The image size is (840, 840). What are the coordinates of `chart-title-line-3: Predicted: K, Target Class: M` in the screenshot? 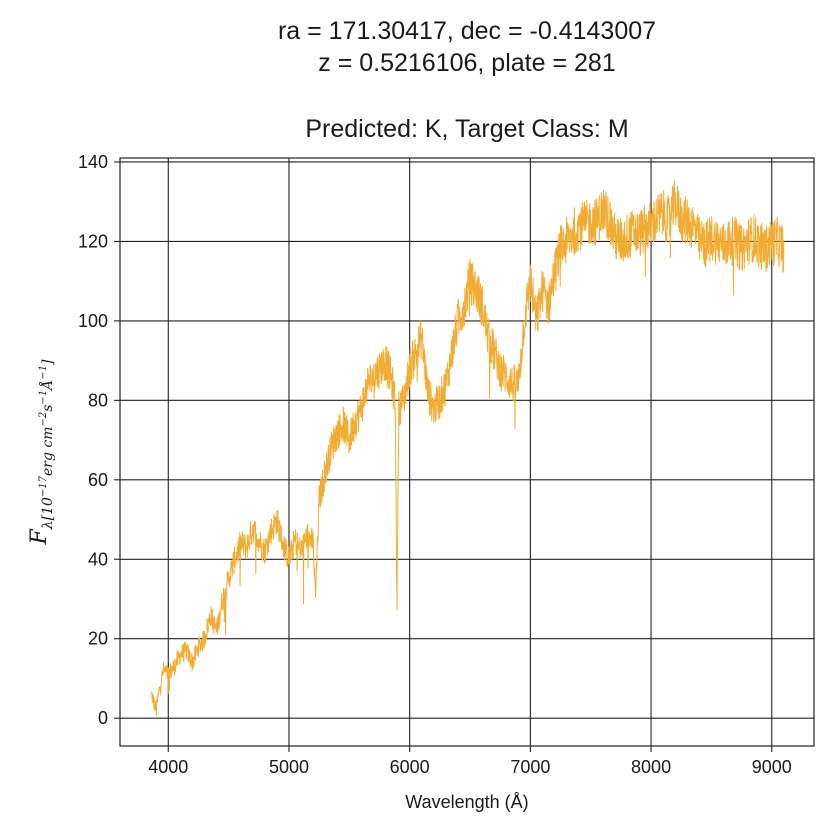 It's located at (467, 129).